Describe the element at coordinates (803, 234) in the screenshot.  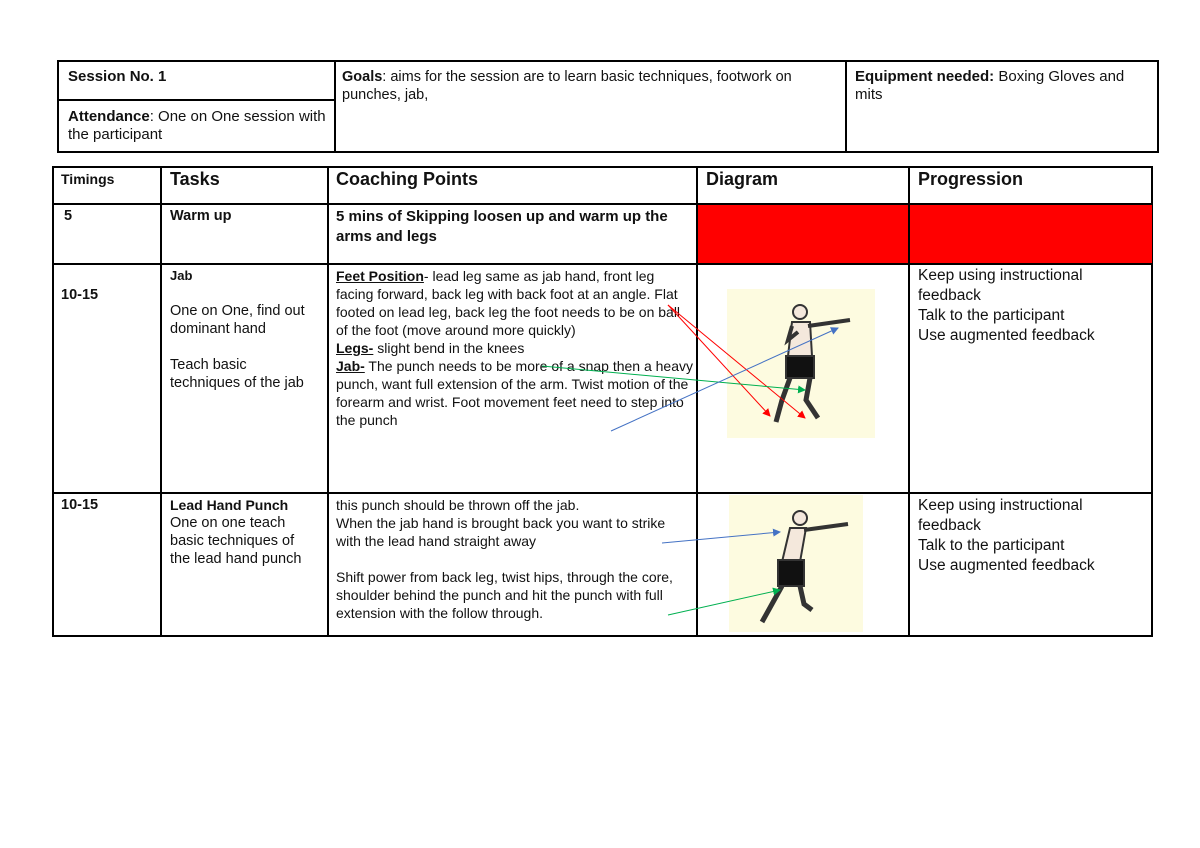
I see `diagram-warmup-highlight` at that location.